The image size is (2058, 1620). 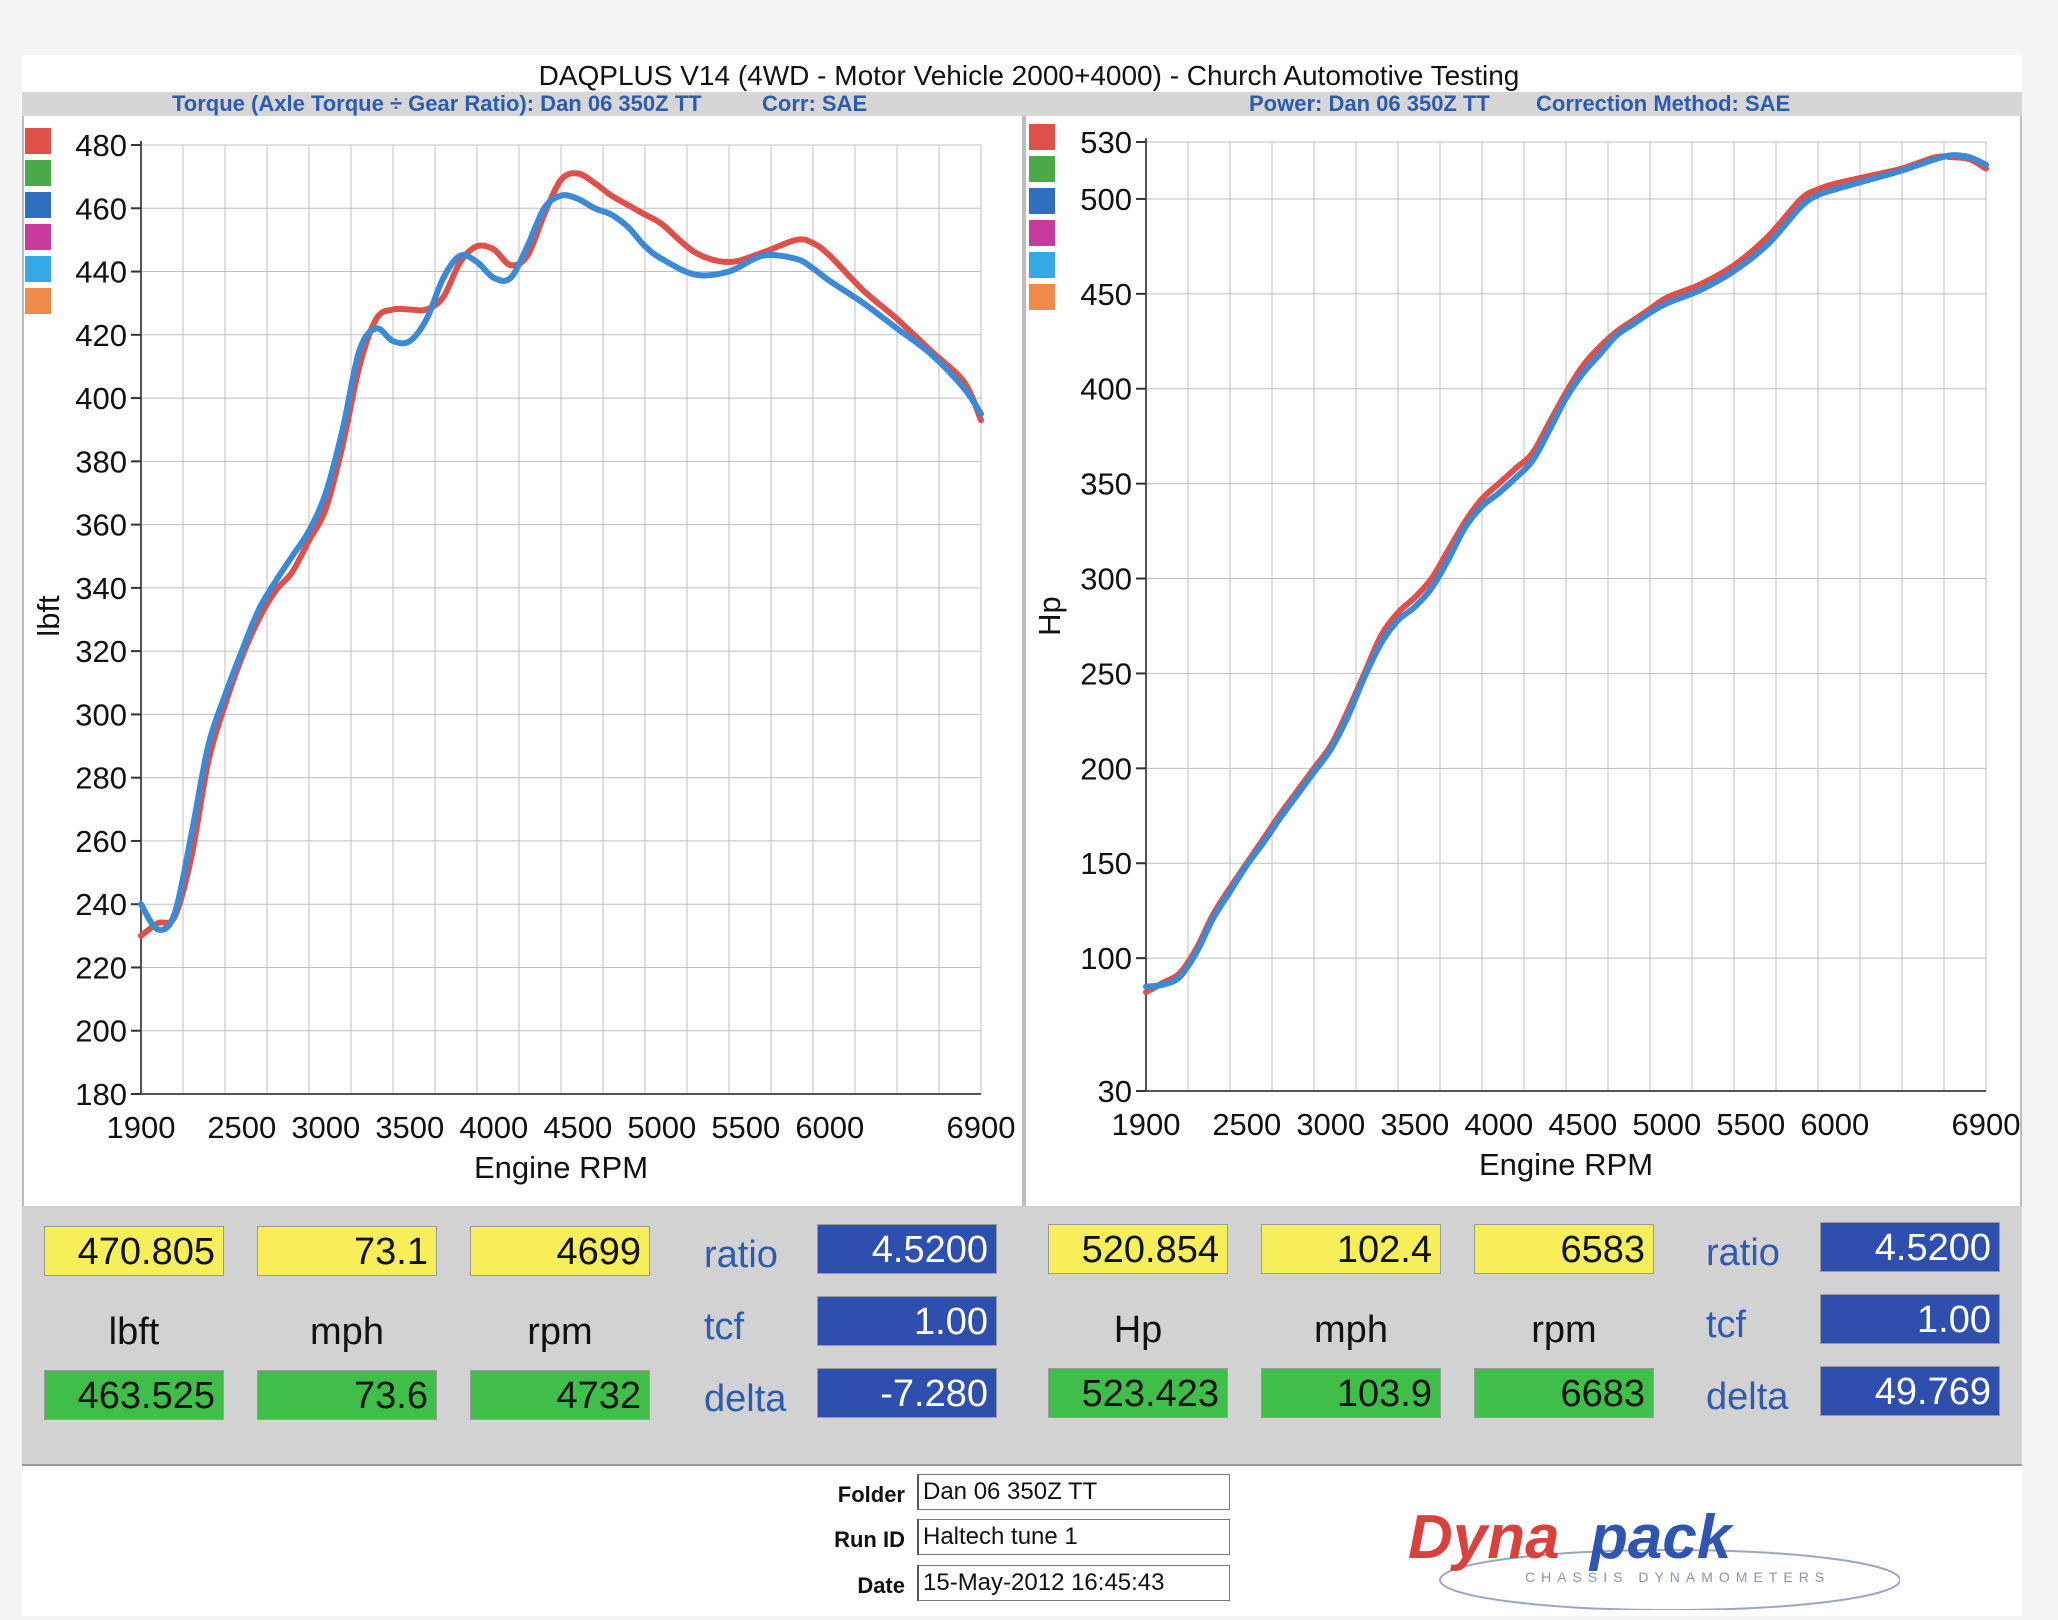 I want to click on max-torque-mph: 73.1, so click(x=347, y=1251).